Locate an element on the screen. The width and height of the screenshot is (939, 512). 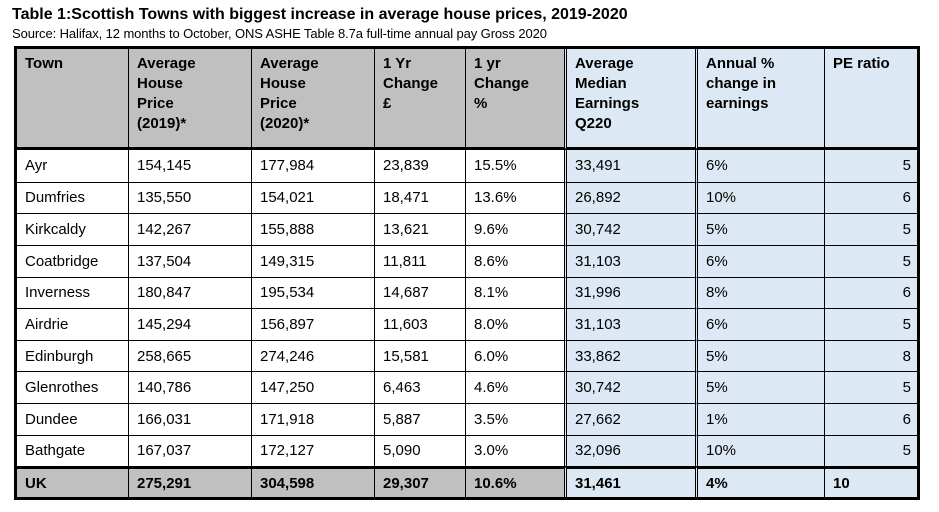
header-town: Town is located at coordinates (72, 99).